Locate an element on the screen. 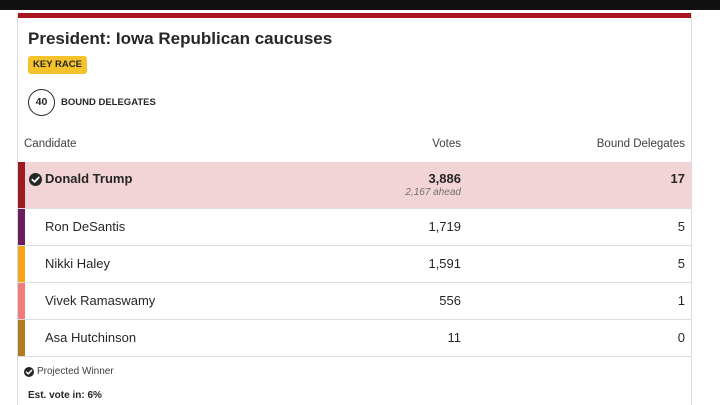 Image resolution: width=720 pixels, height=405 pixels. table-row: Donald Trump 3,886 2,167 ahead 17 is located at coordinates (354, 185).